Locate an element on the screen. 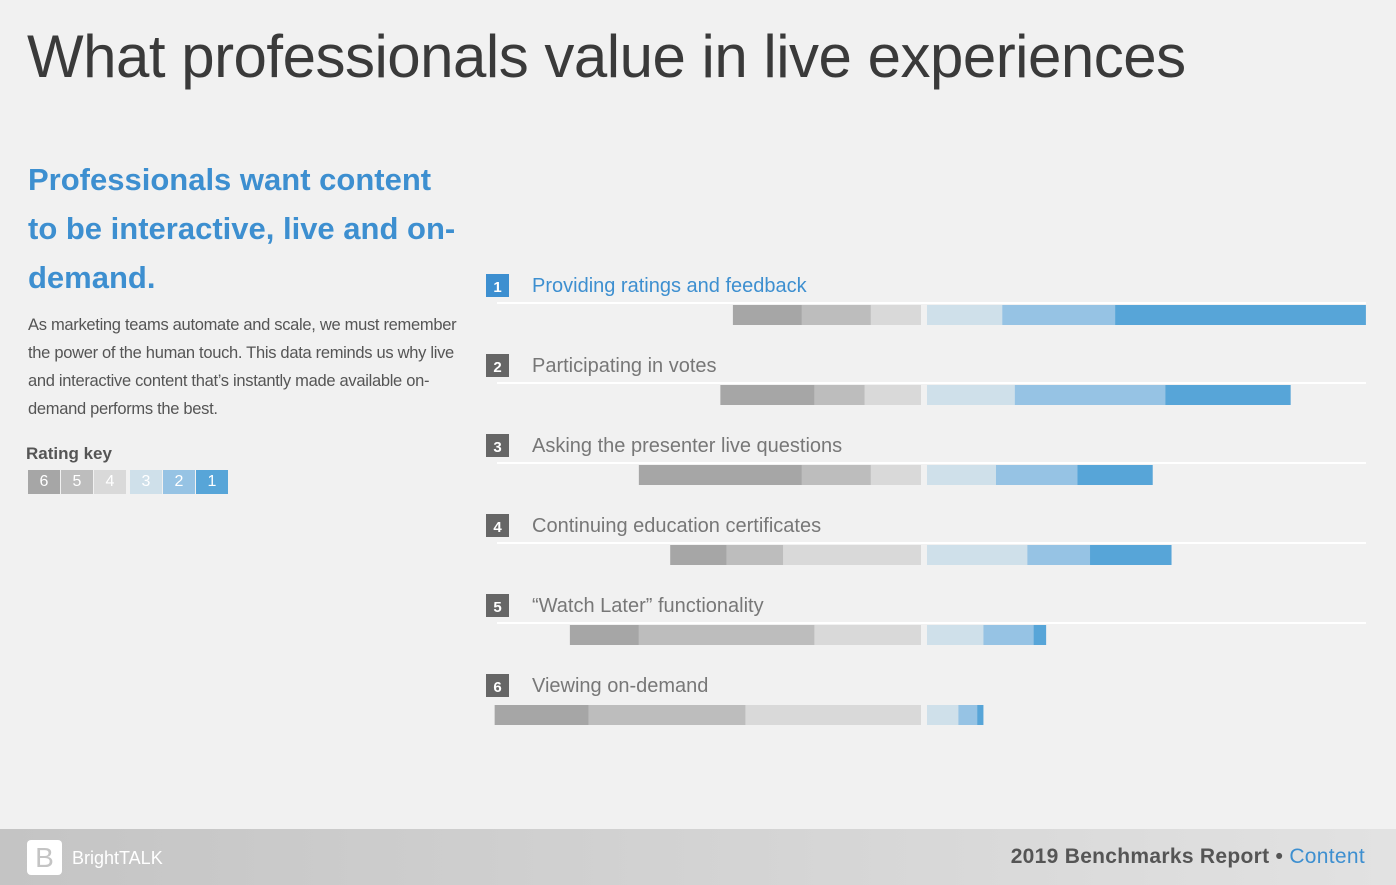  rating-key-5: 5 is located at coordinates (77, 482).